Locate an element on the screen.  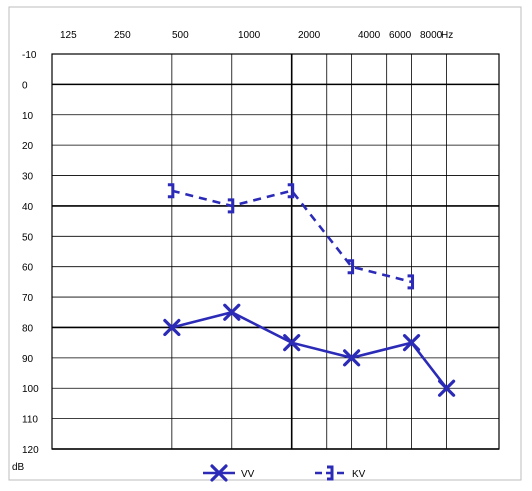
y-tick-label-60: 60 is located at coordinates (28, 268).